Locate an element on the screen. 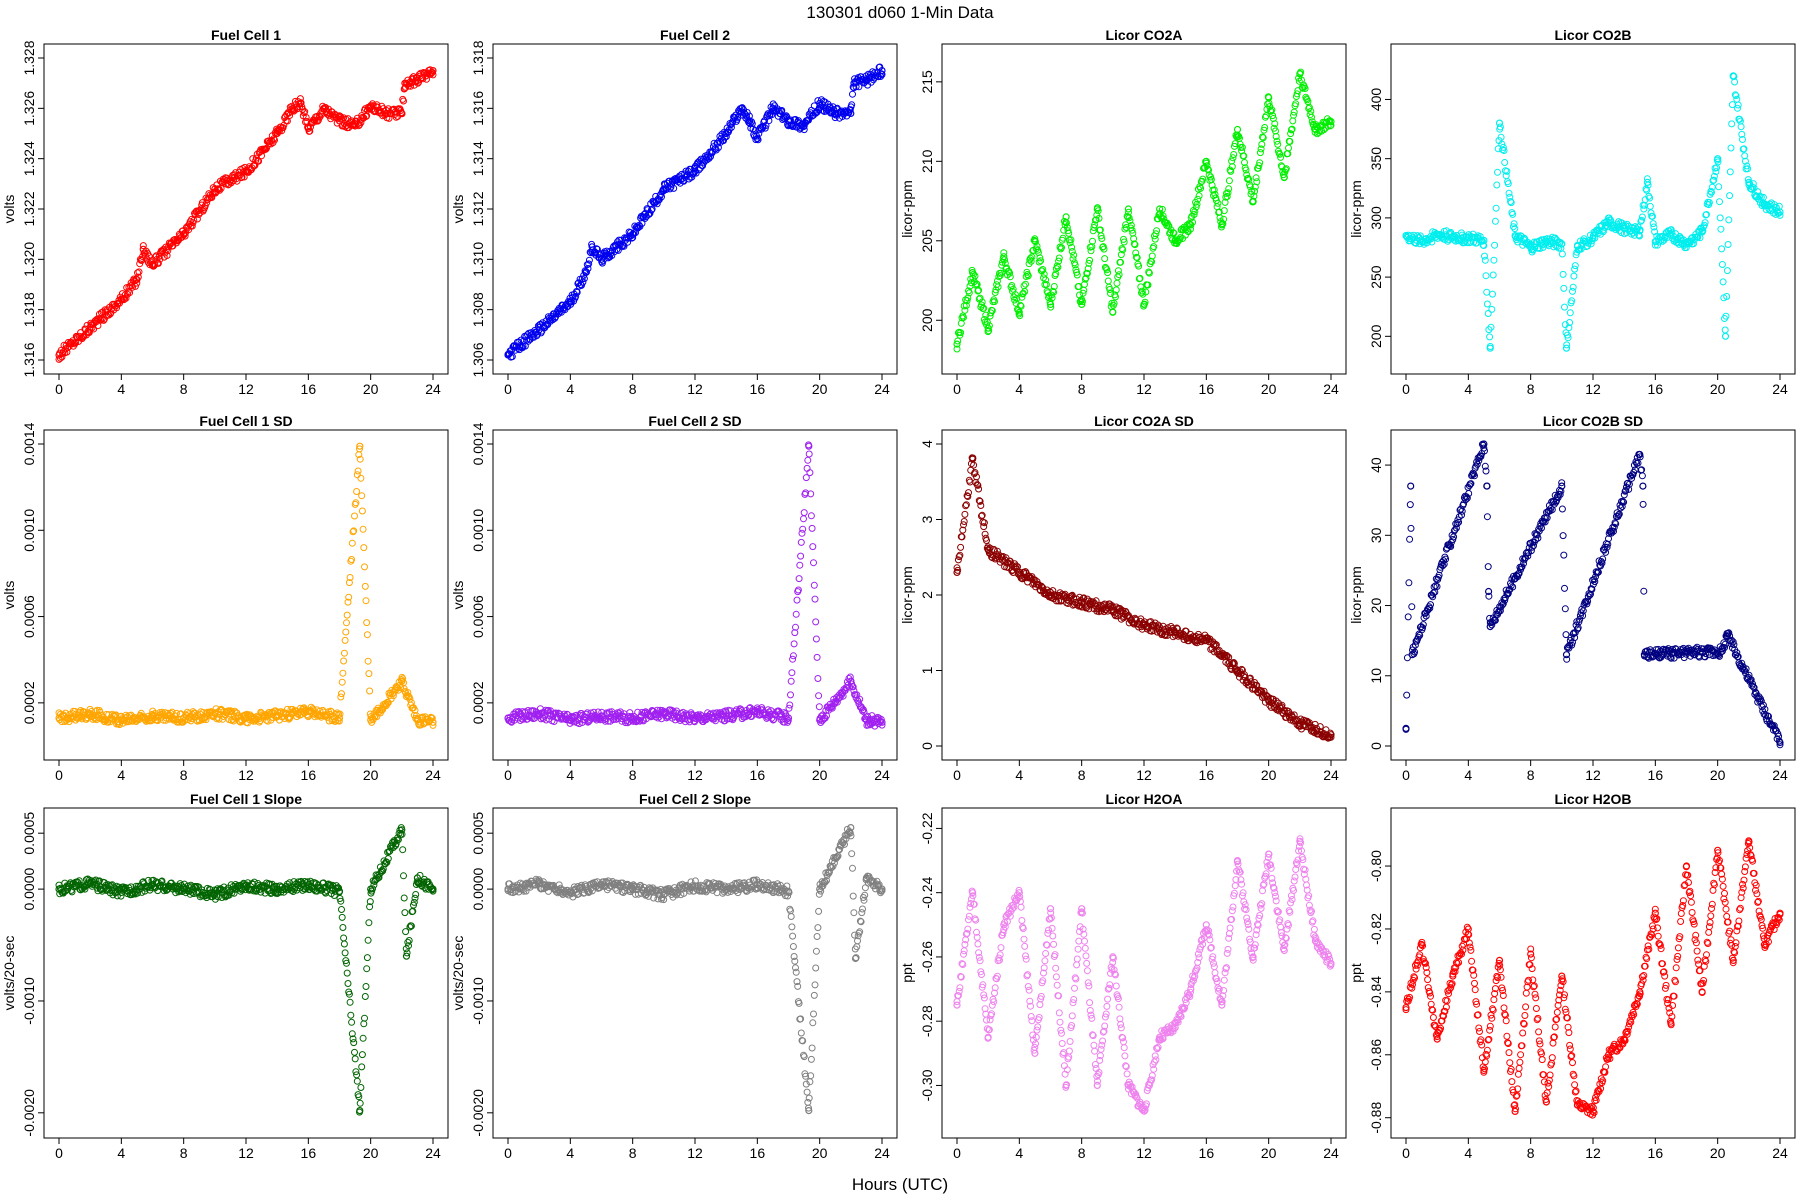 The height and width of the screenshot is (1200, 1800). y-axis-label: licor-ppm is located at coordinates (1356, 209).